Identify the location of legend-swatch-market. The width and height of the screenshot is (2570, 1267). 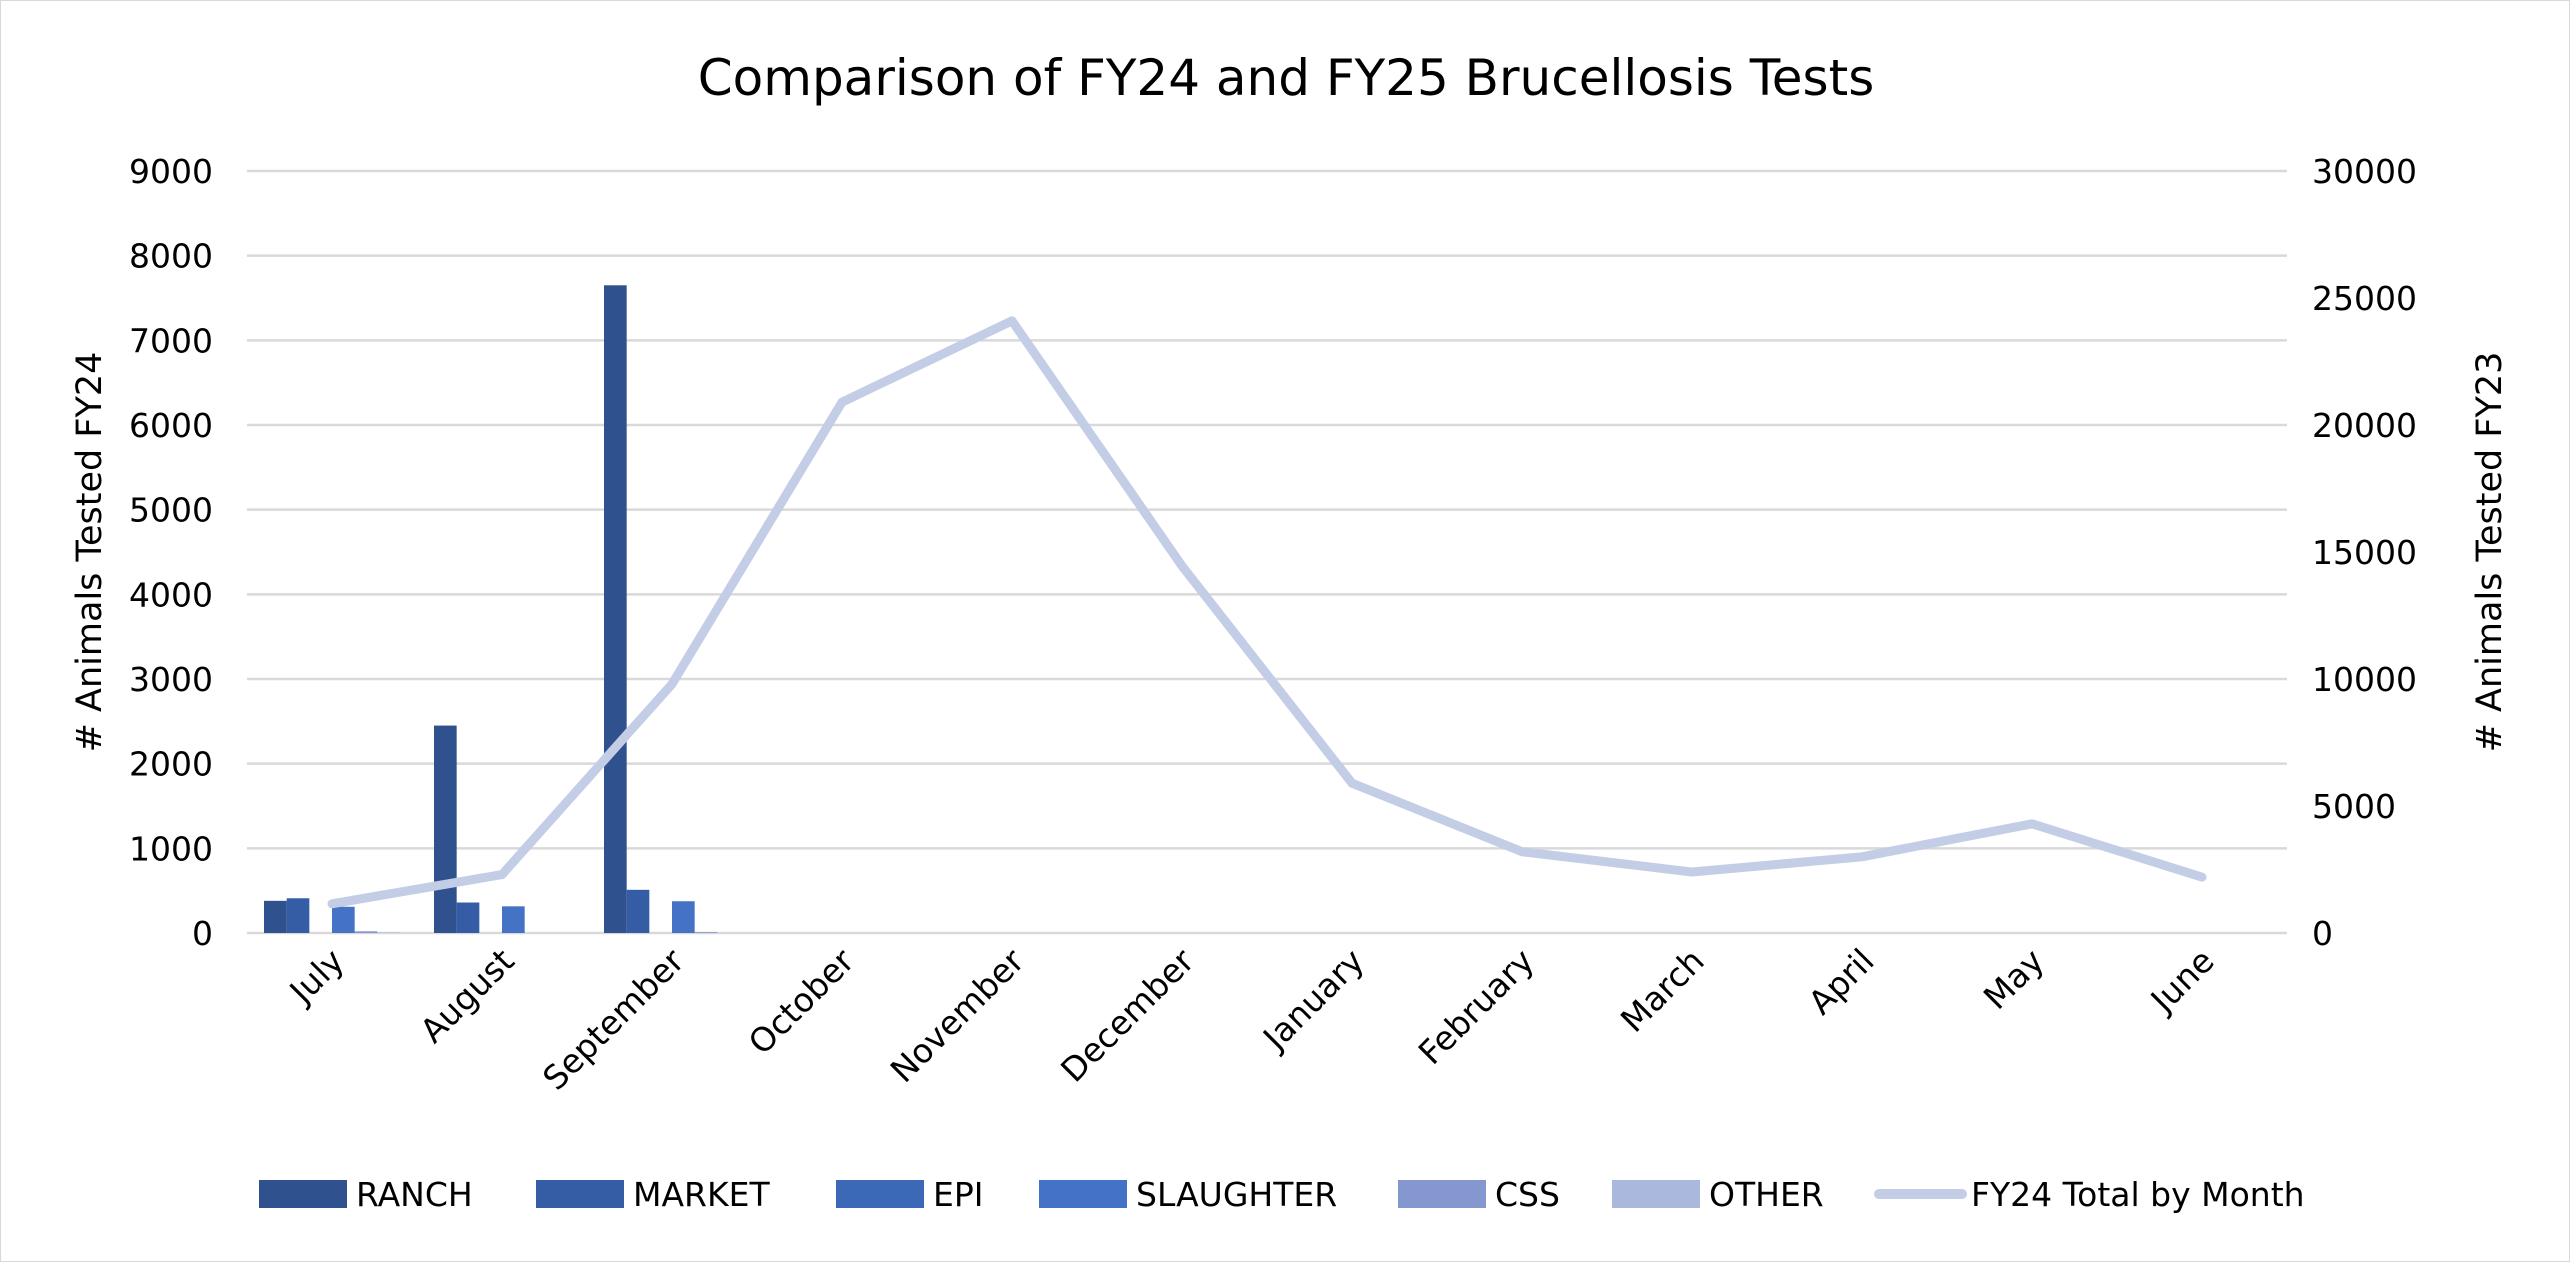
(580, 1194).